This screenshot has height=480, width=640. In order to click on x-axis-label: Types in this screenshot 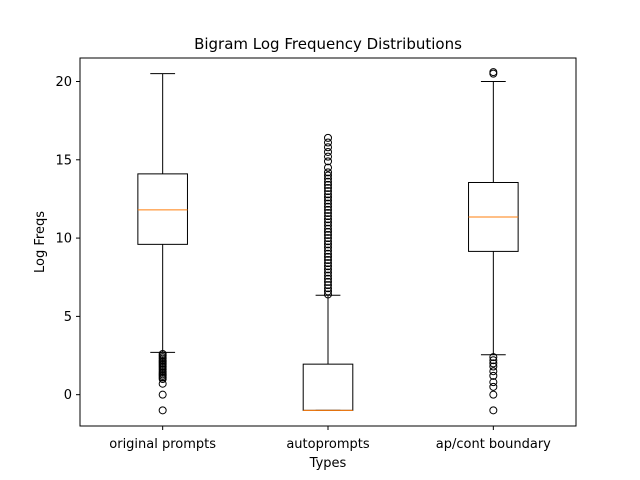, I will do `click(328, 463)`.